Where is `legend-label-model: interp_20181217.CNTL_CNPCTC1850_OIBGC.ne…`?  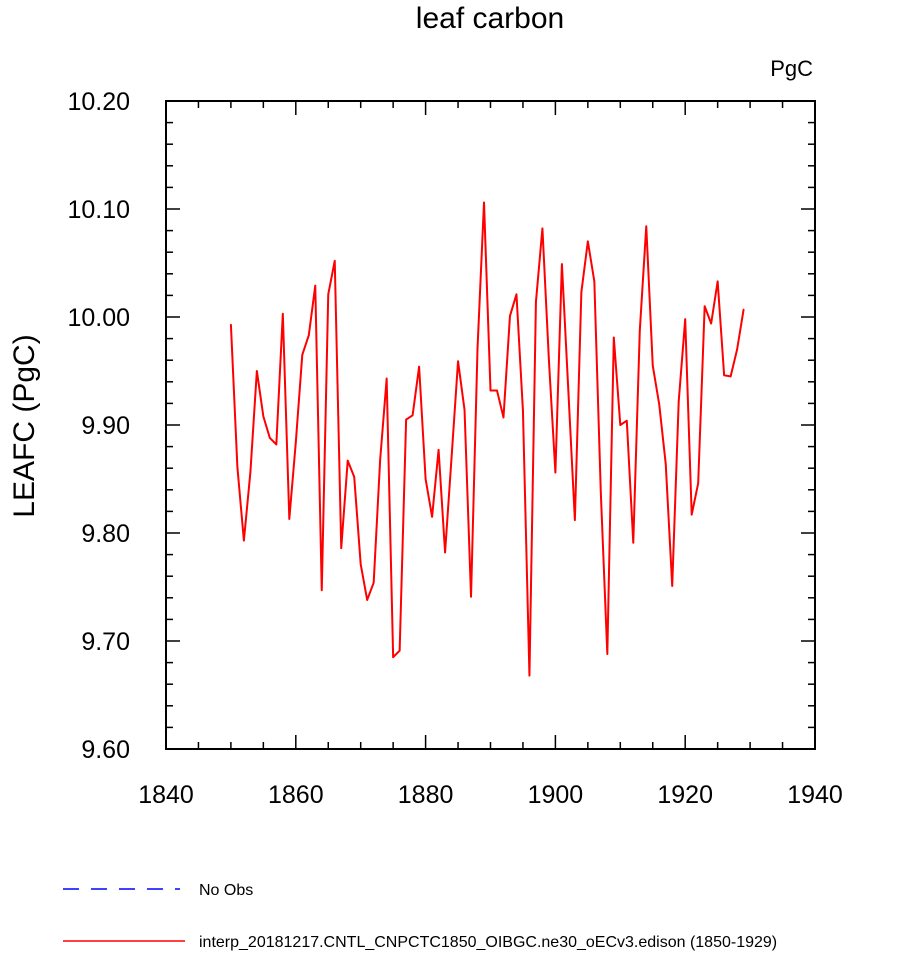
legend-label-model: interp_20181217.CNTL_CNPCTC1850_OIBGC.ne… is located at coordinates (488, 942).